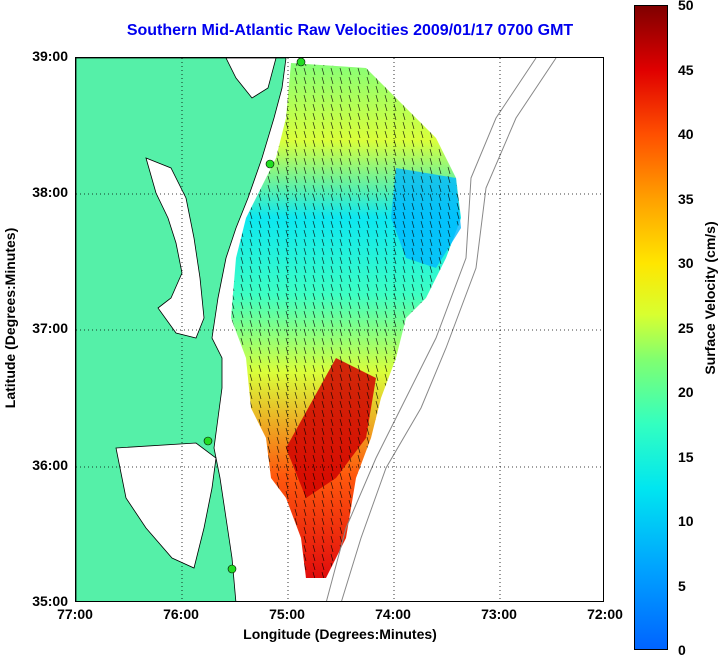 This screenshot has height=659, width=724. What do you see at coordinates (686, 134) in the screenshot?
I see `colorbar-tick: 40` at bounding box center [686, 134].